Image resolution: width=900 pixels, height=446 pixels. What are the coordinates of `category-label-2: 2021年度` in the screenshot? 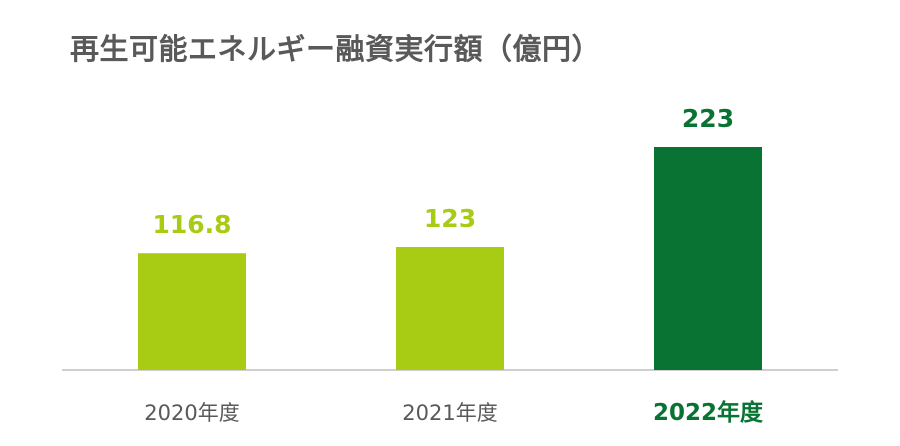 It's located at (449, 413).